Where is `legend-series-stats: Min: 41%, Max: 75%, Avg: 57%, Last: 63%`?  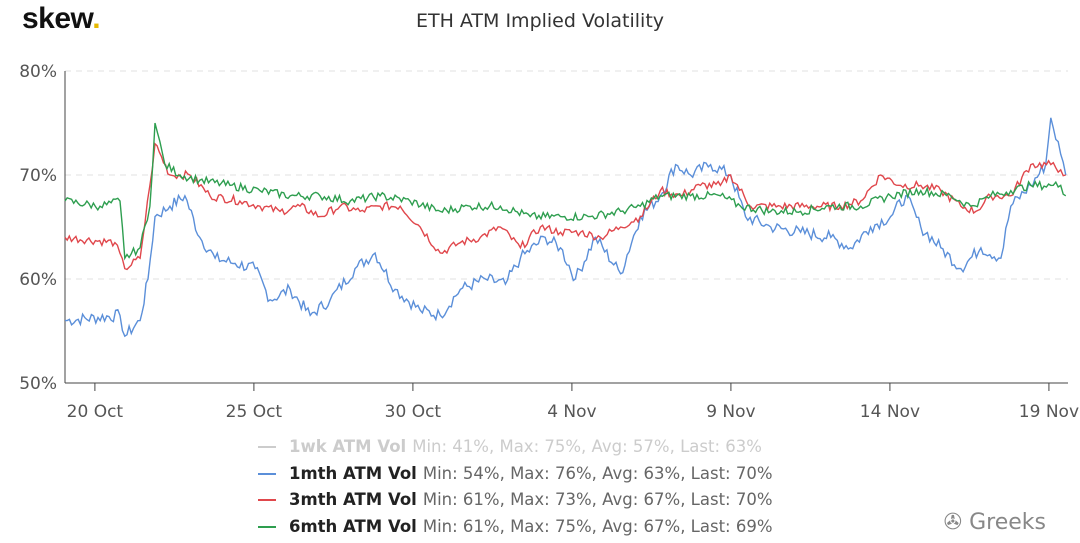
legend-series-stats: Min: 41%, Max: 75%, Avg: 57%, Last: 63% is located at coordinates (587, 446).